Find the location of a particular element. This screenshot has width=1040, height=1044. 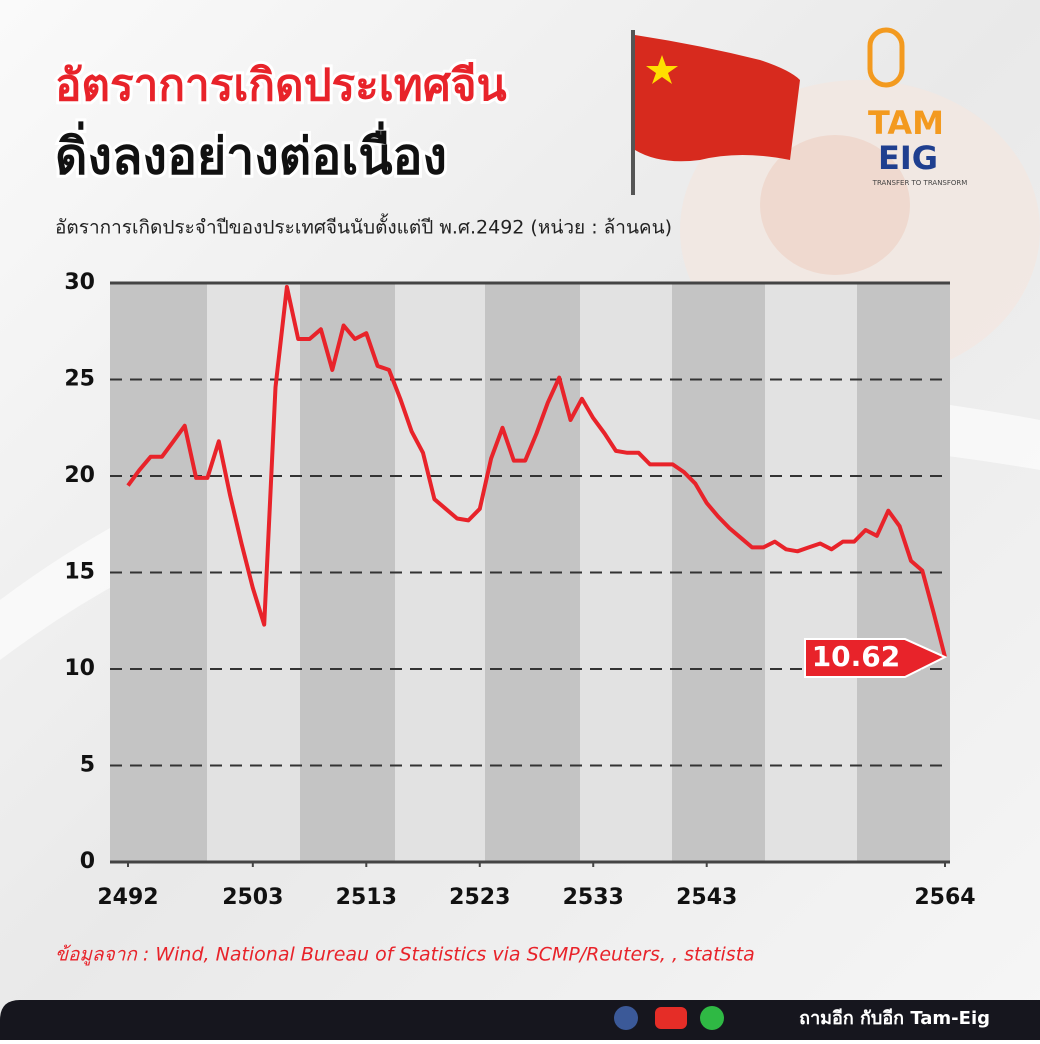

footer-bar is located at coordinates (520, 1020).